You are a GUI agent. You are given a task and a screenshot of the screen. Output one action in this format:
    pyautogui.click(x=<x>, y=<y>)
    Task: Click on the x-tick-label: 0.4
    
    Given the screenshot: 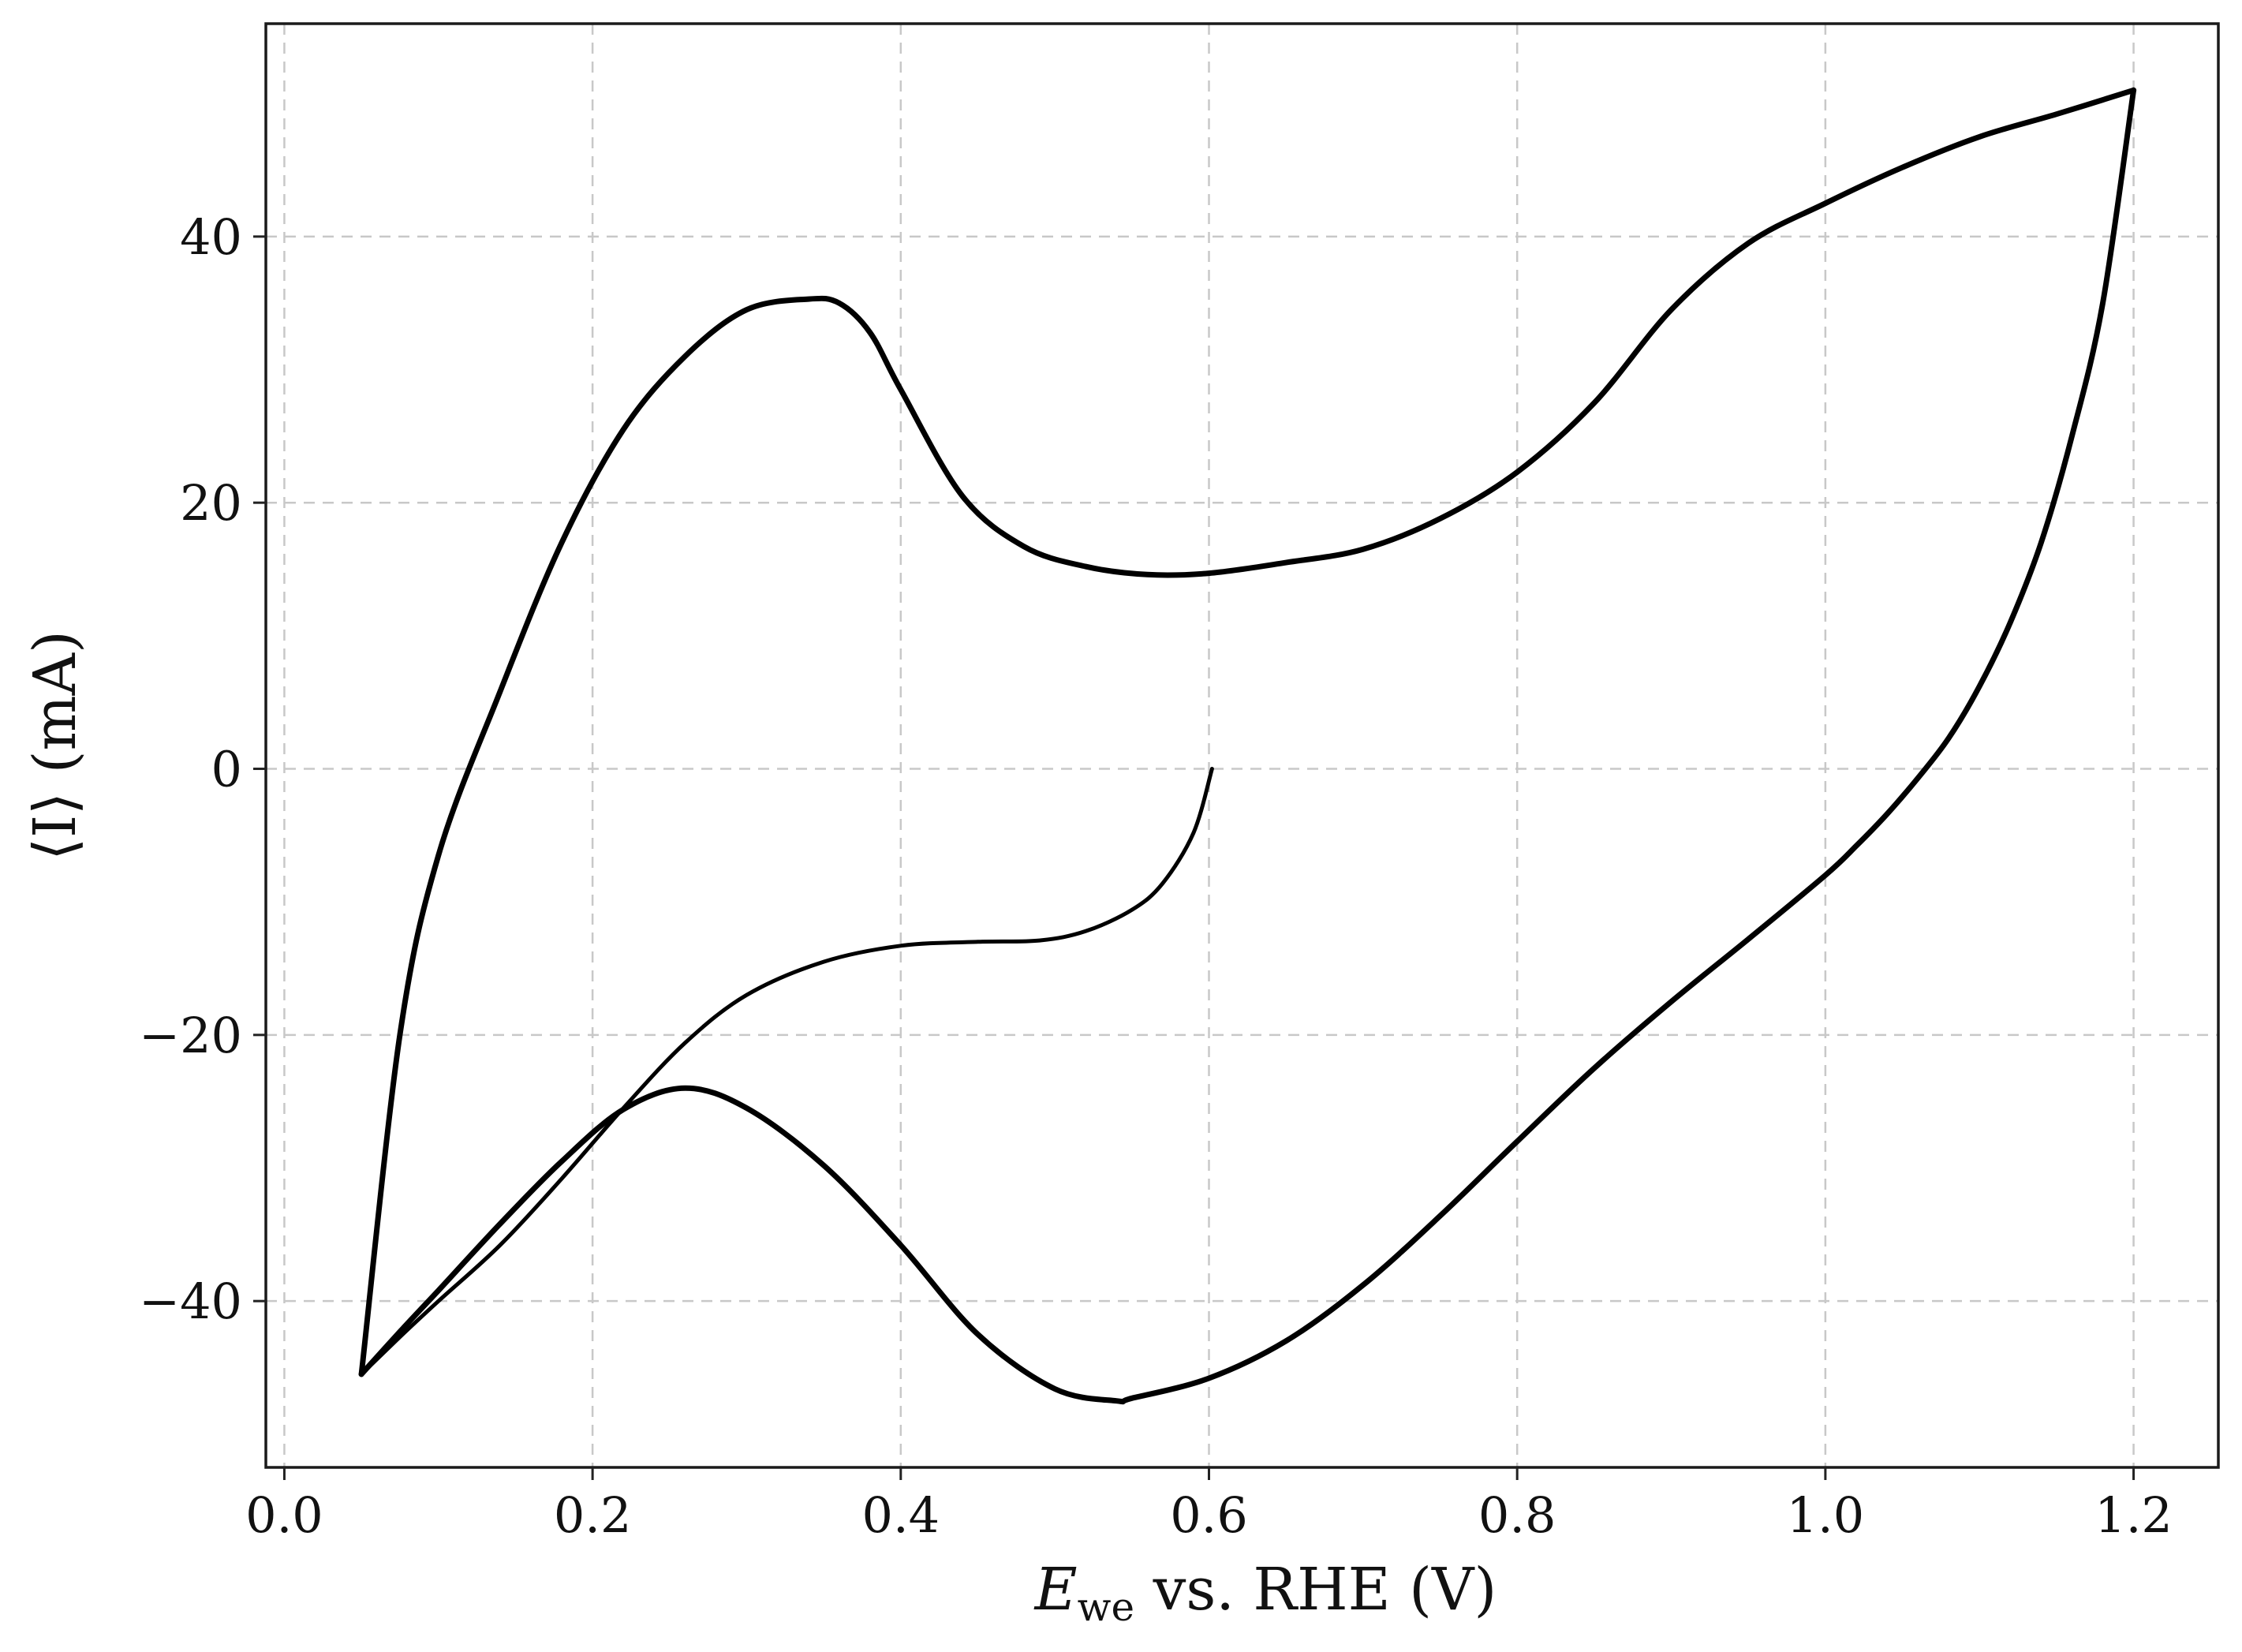 What is the action you would take?
    pyautogui.click(x=901, y=1515)
    